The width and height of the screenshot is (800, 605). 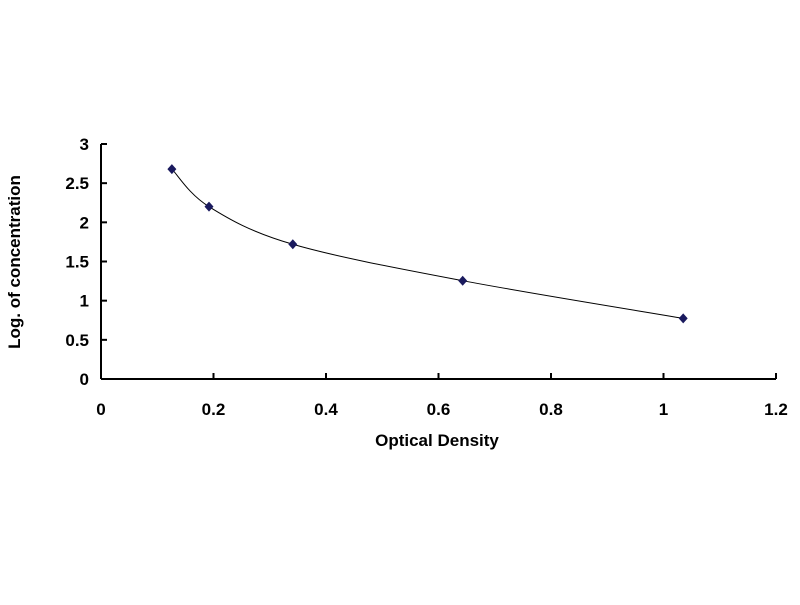 I want to click on x-tick-label: 0.6, so click(x=439, y=409).